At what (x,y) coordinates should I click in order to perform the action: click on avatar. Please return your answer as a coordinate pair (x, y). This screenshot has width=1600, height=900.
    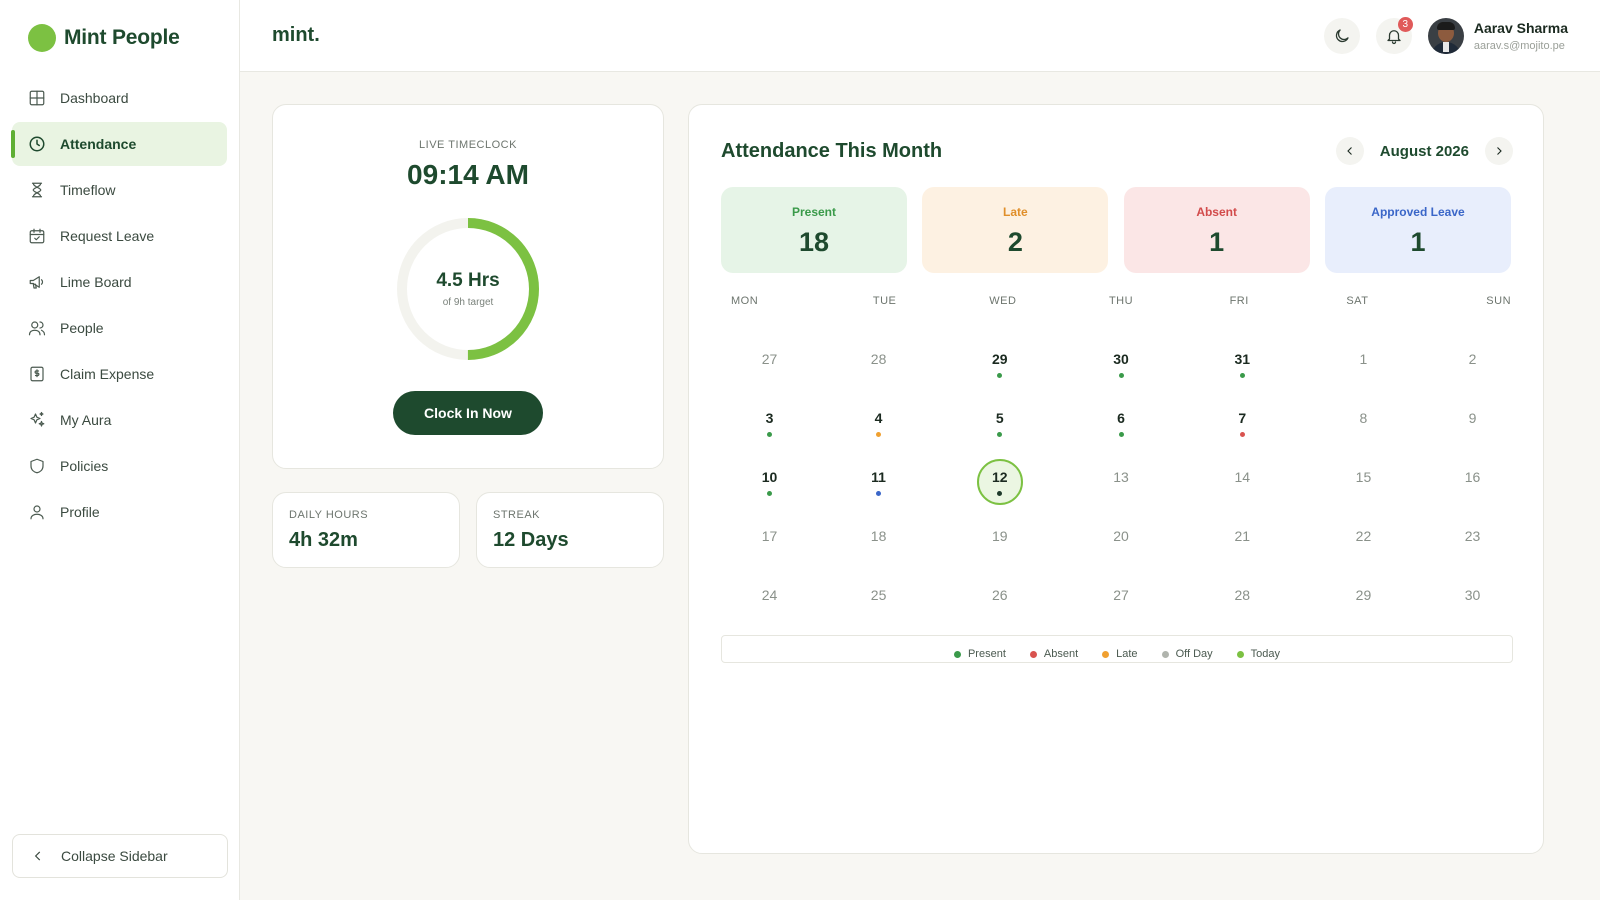
    Looking at the image, I should click on (1445, 35).